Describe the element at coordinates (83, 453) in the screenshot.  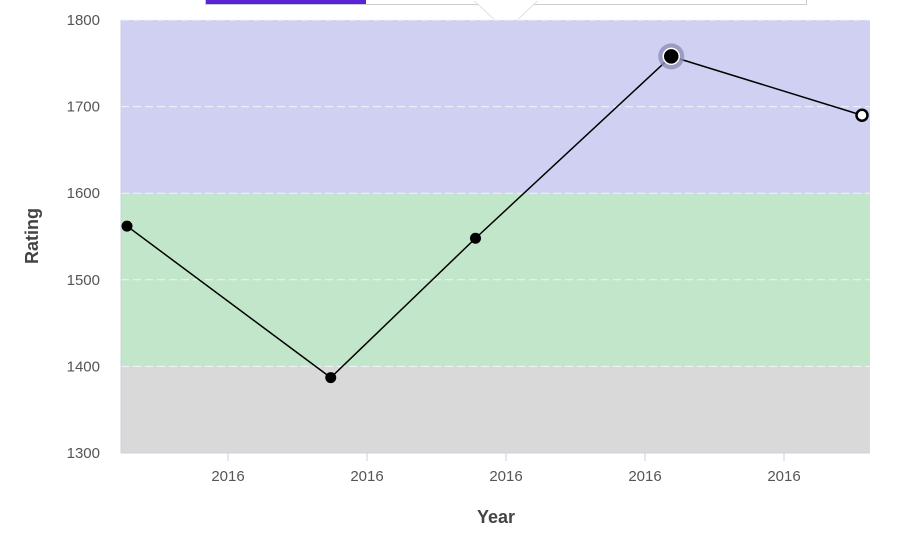
I see `y-tick-label-0: 1300` at that location.